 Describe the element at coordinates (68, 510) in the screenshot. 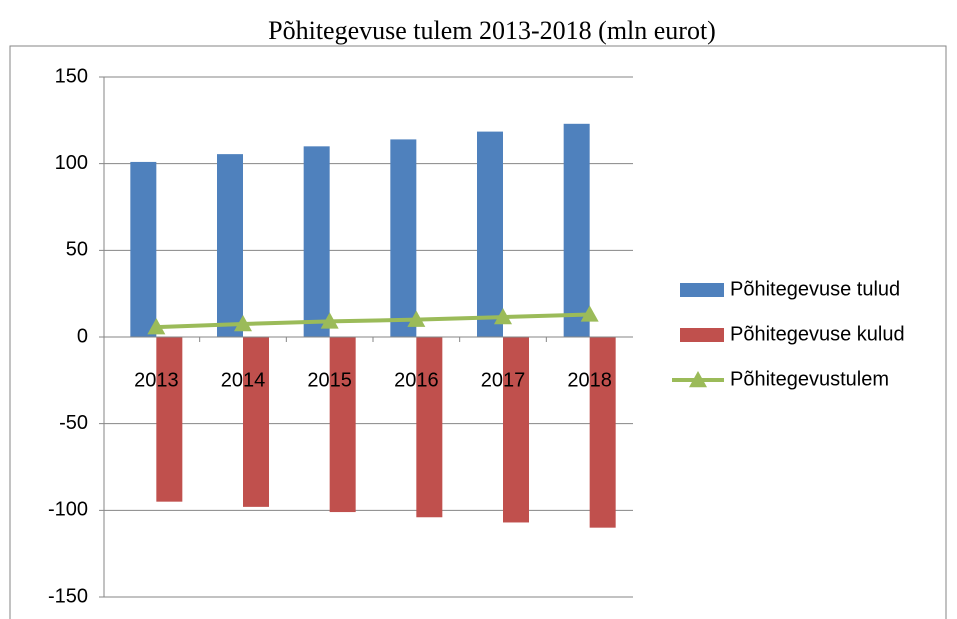

I see `y-tick-label: -100` at that location.